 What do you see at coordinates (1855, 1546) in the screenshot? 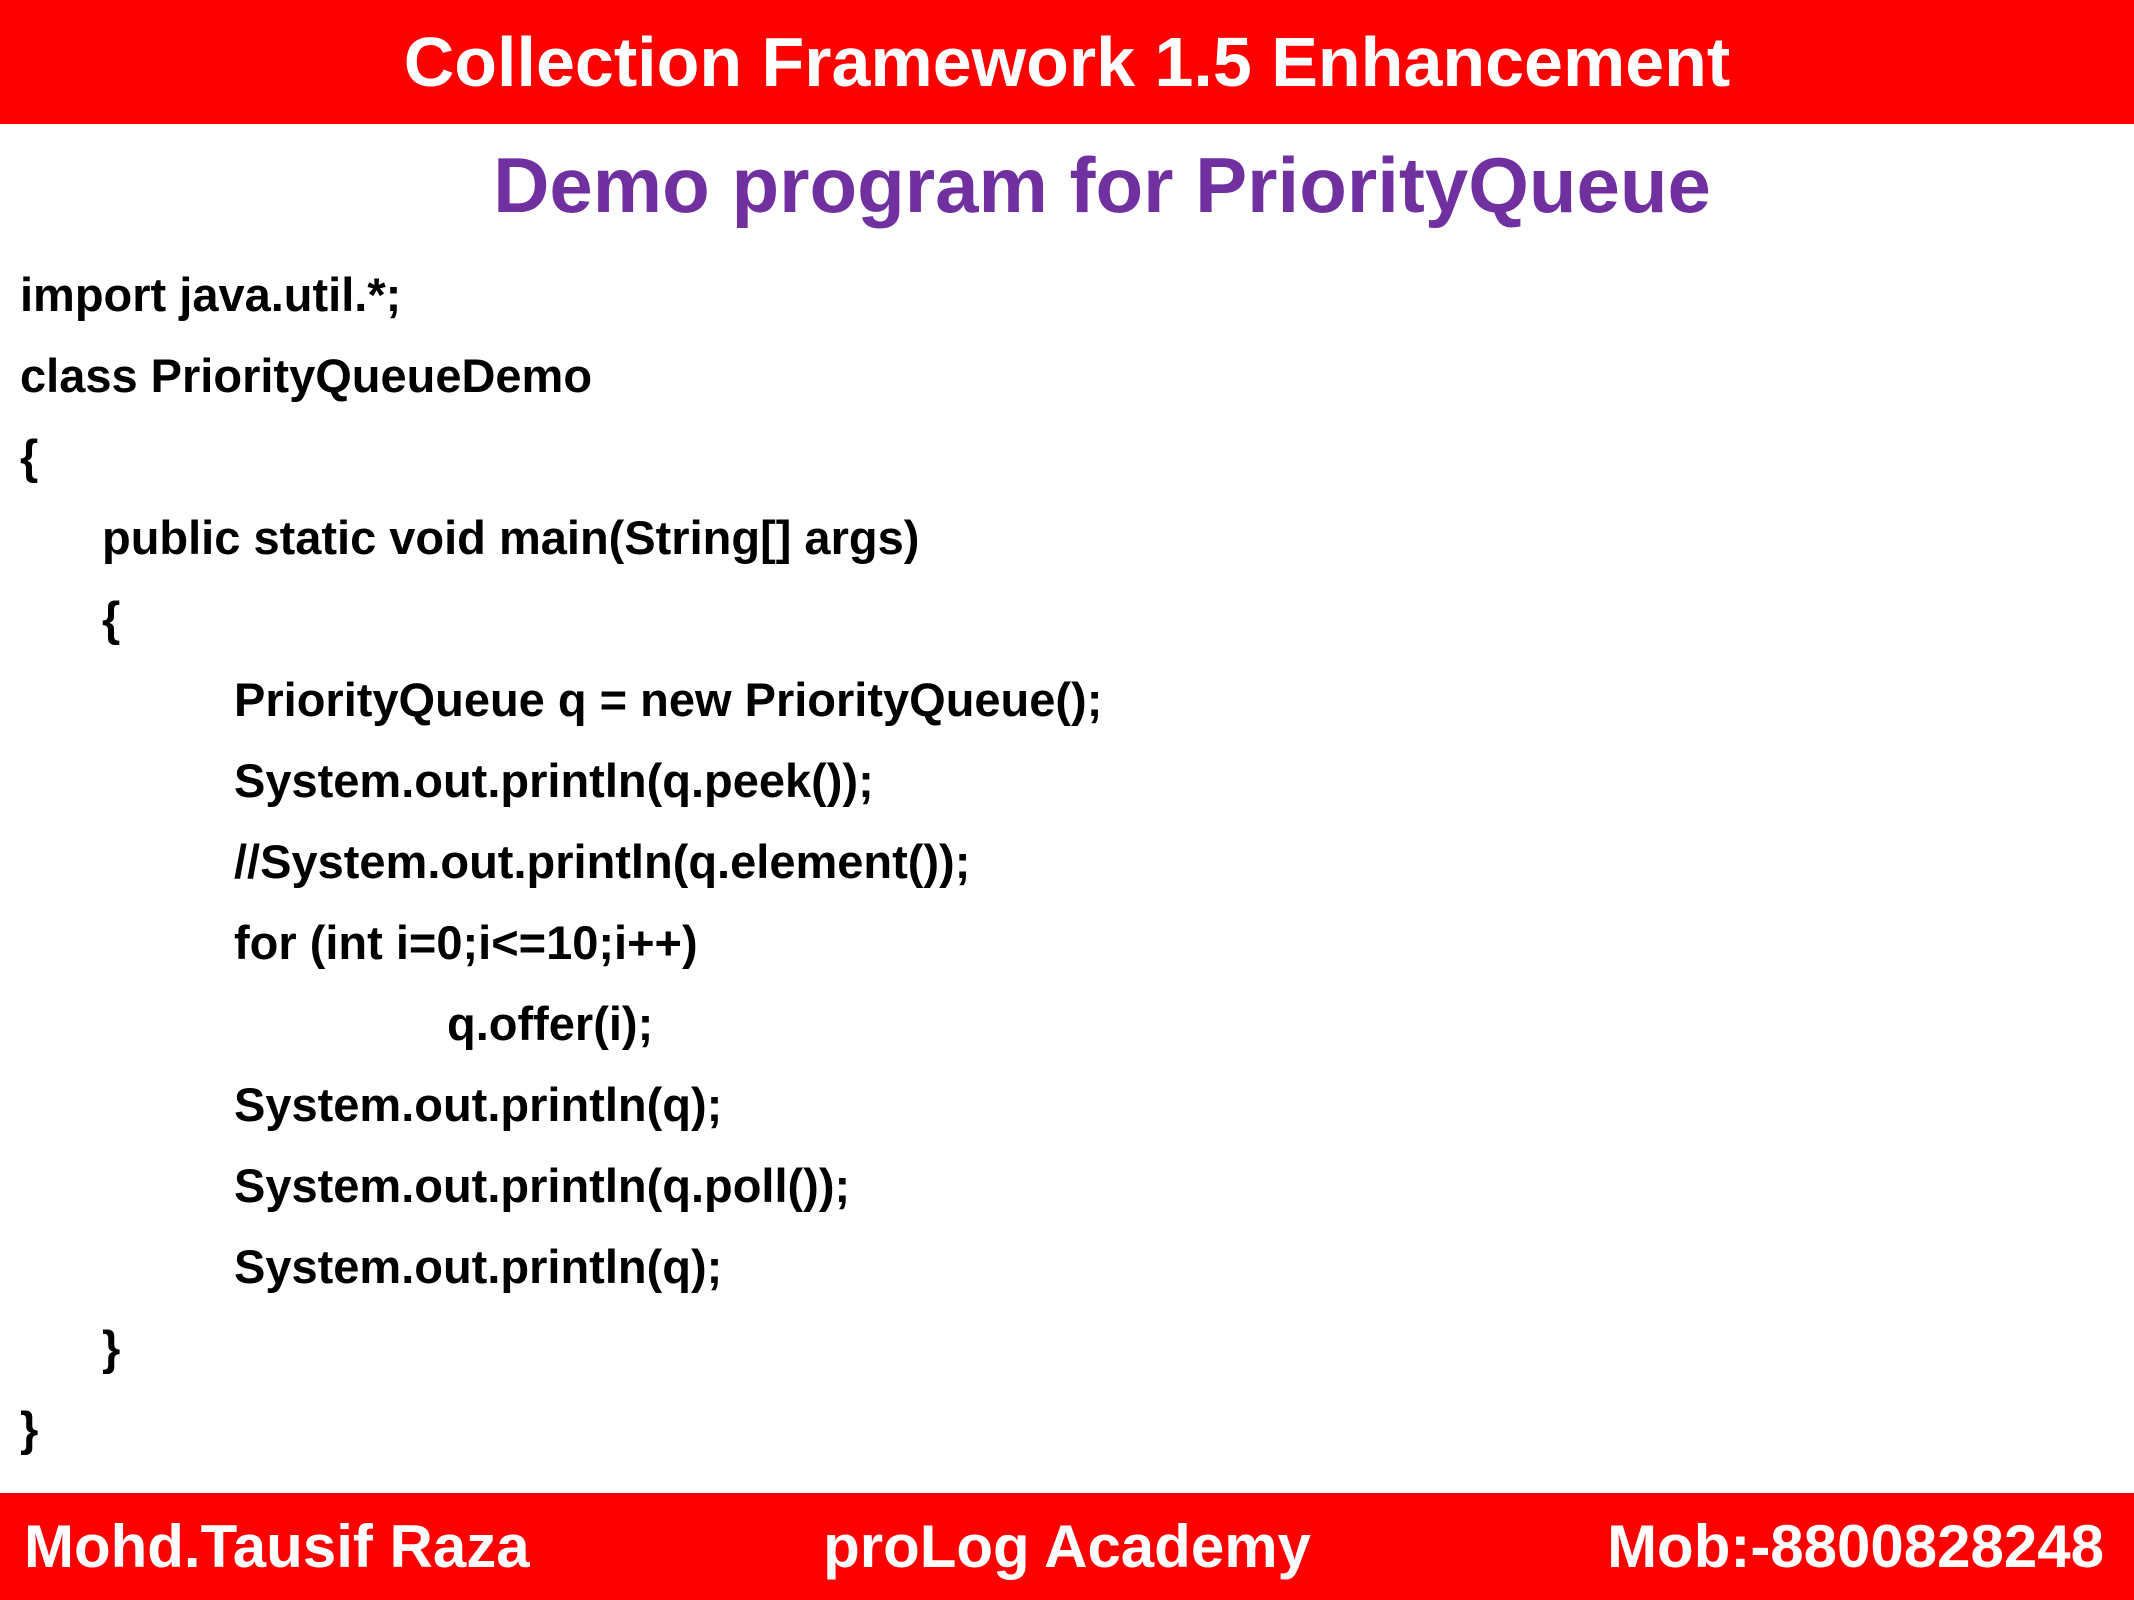
I see `footer-contact: Mob:-8800828248` at bounding box center [1855, 1546].